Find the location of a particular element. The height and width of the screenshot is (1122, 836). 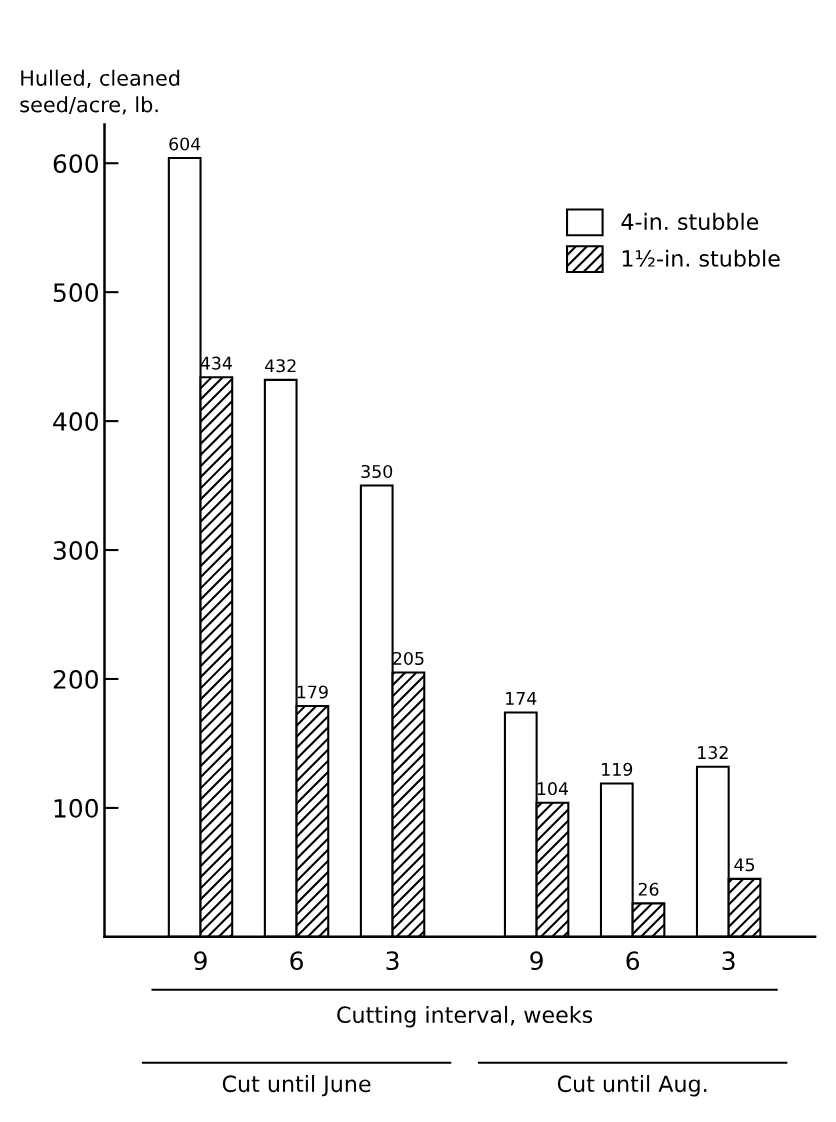

data-label: 350 is located at coordinates (377, 471).